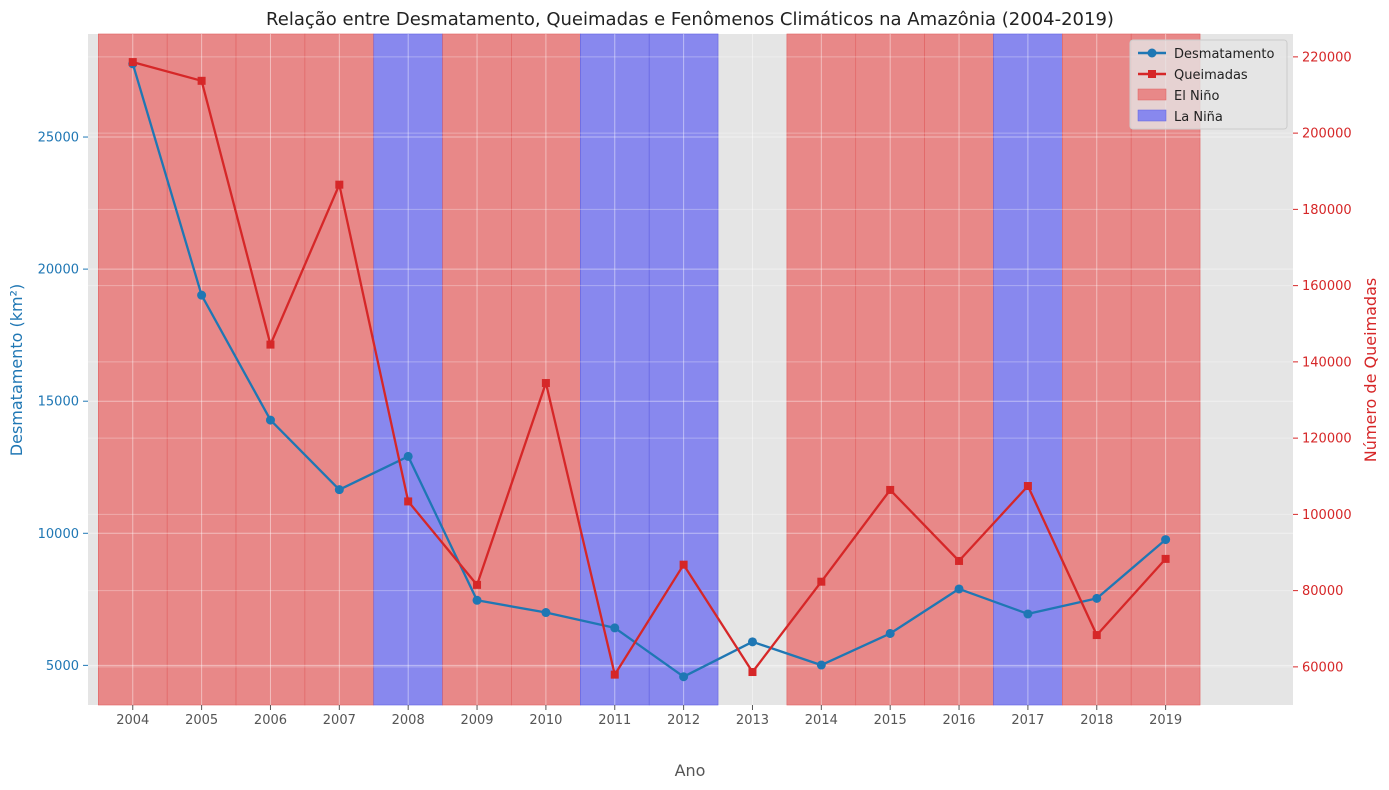 This screenshot has height=790, width=1389. Describe the element at coordinates (959, 589) in the screenshot. I see `desmatamento-point-2016` at that location.